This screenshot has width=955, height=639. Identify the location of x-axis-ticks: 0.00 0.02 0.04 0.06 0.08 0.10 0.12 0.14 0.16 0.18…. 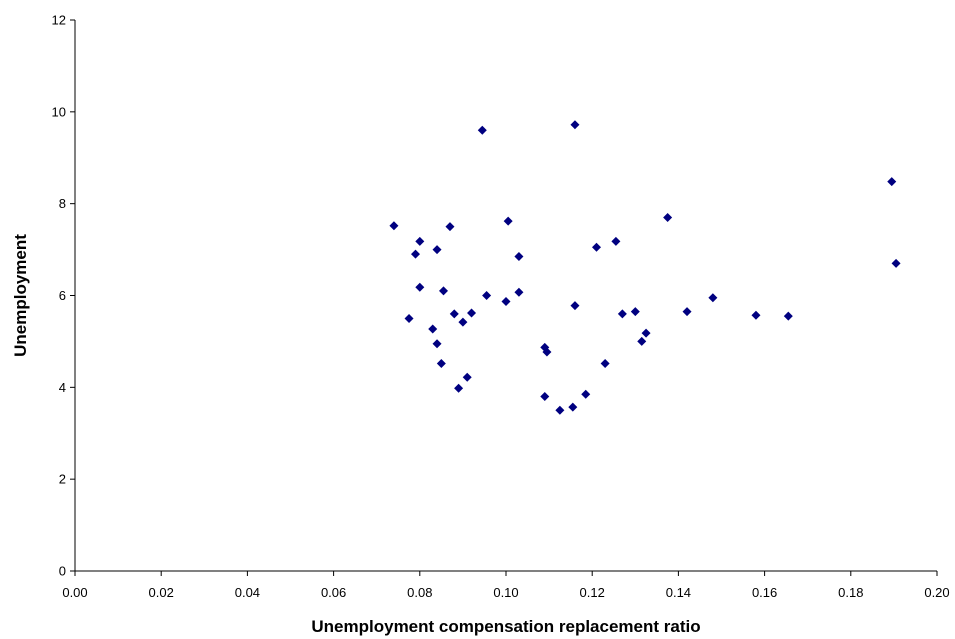
(506, 585).